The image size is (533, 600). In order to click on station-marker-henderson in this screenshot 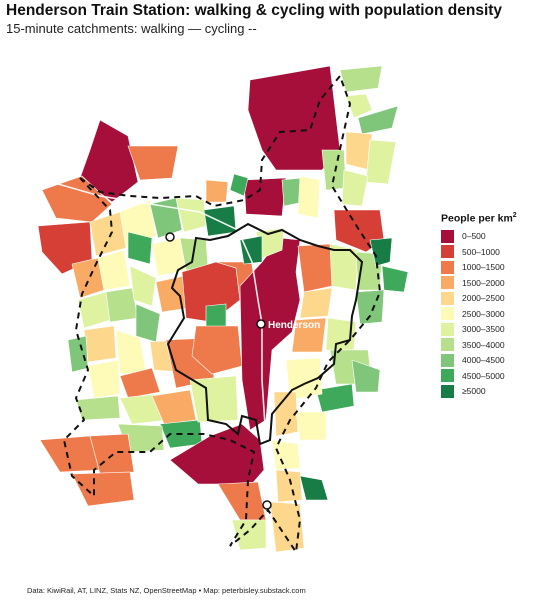, I will do `click(261, 324)`.